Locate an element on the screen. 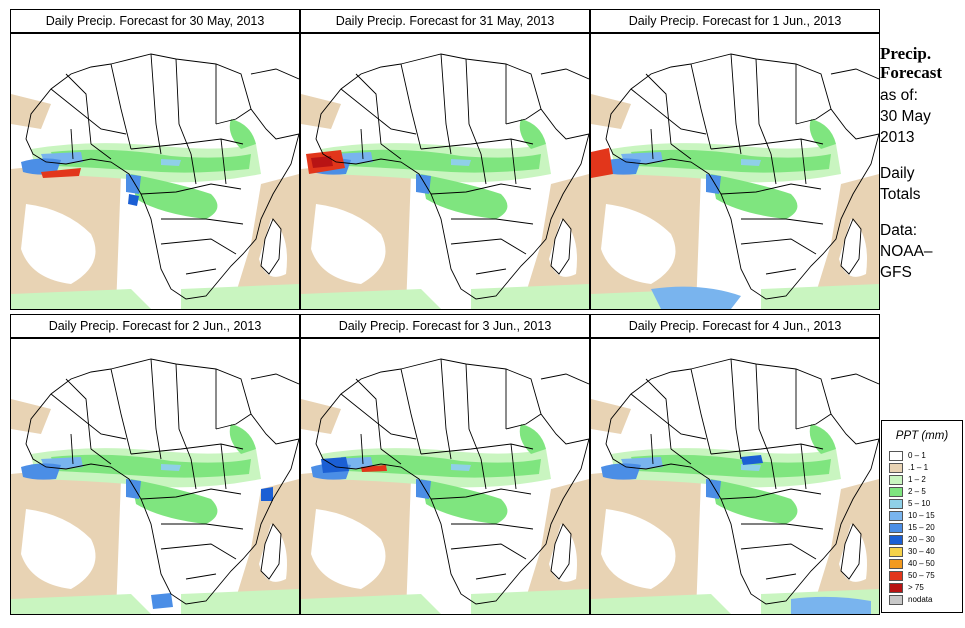  panel-title: Daily Precip. Forecast for 1 Jun., 2013 is located at coordinates (735, 21).